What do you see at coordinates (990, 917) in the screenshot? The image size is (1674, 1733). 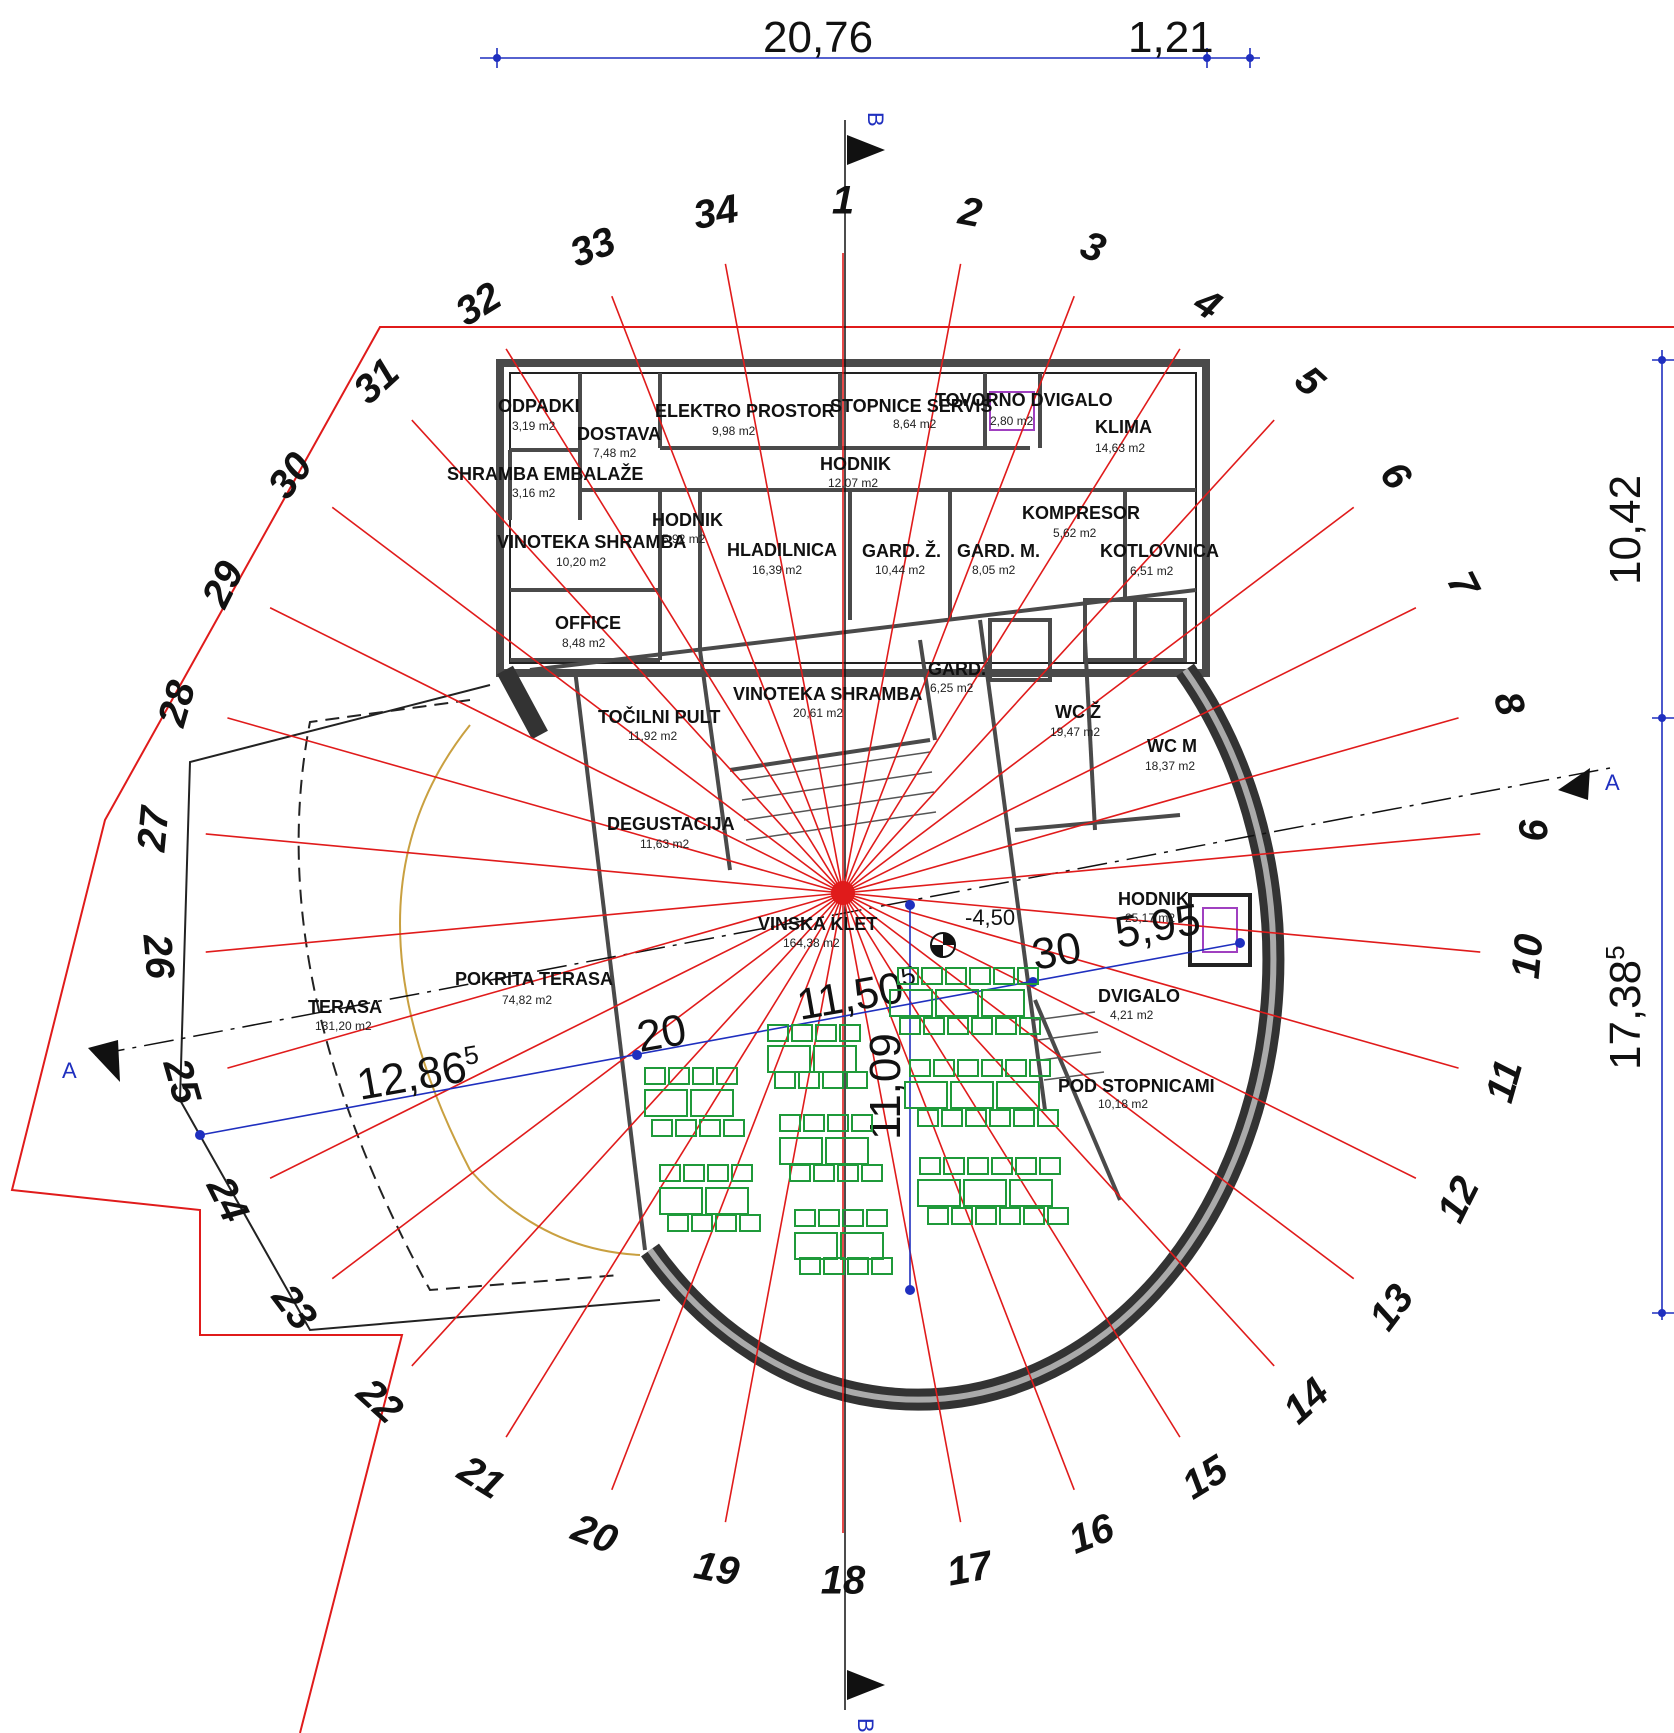 I see `level-mark: -4,50` at bounding box center [990, 917].